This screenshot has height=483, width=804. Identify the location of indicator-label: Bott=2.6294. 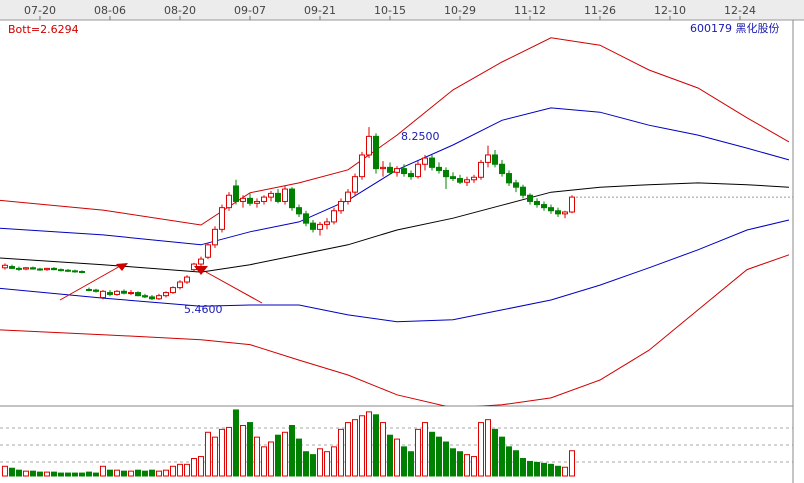
(43, 29).